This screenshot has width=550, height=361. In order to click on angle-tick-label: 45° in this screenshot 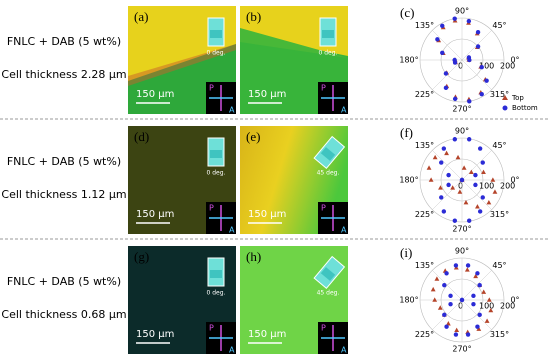, I will do `click(499, 265)`.